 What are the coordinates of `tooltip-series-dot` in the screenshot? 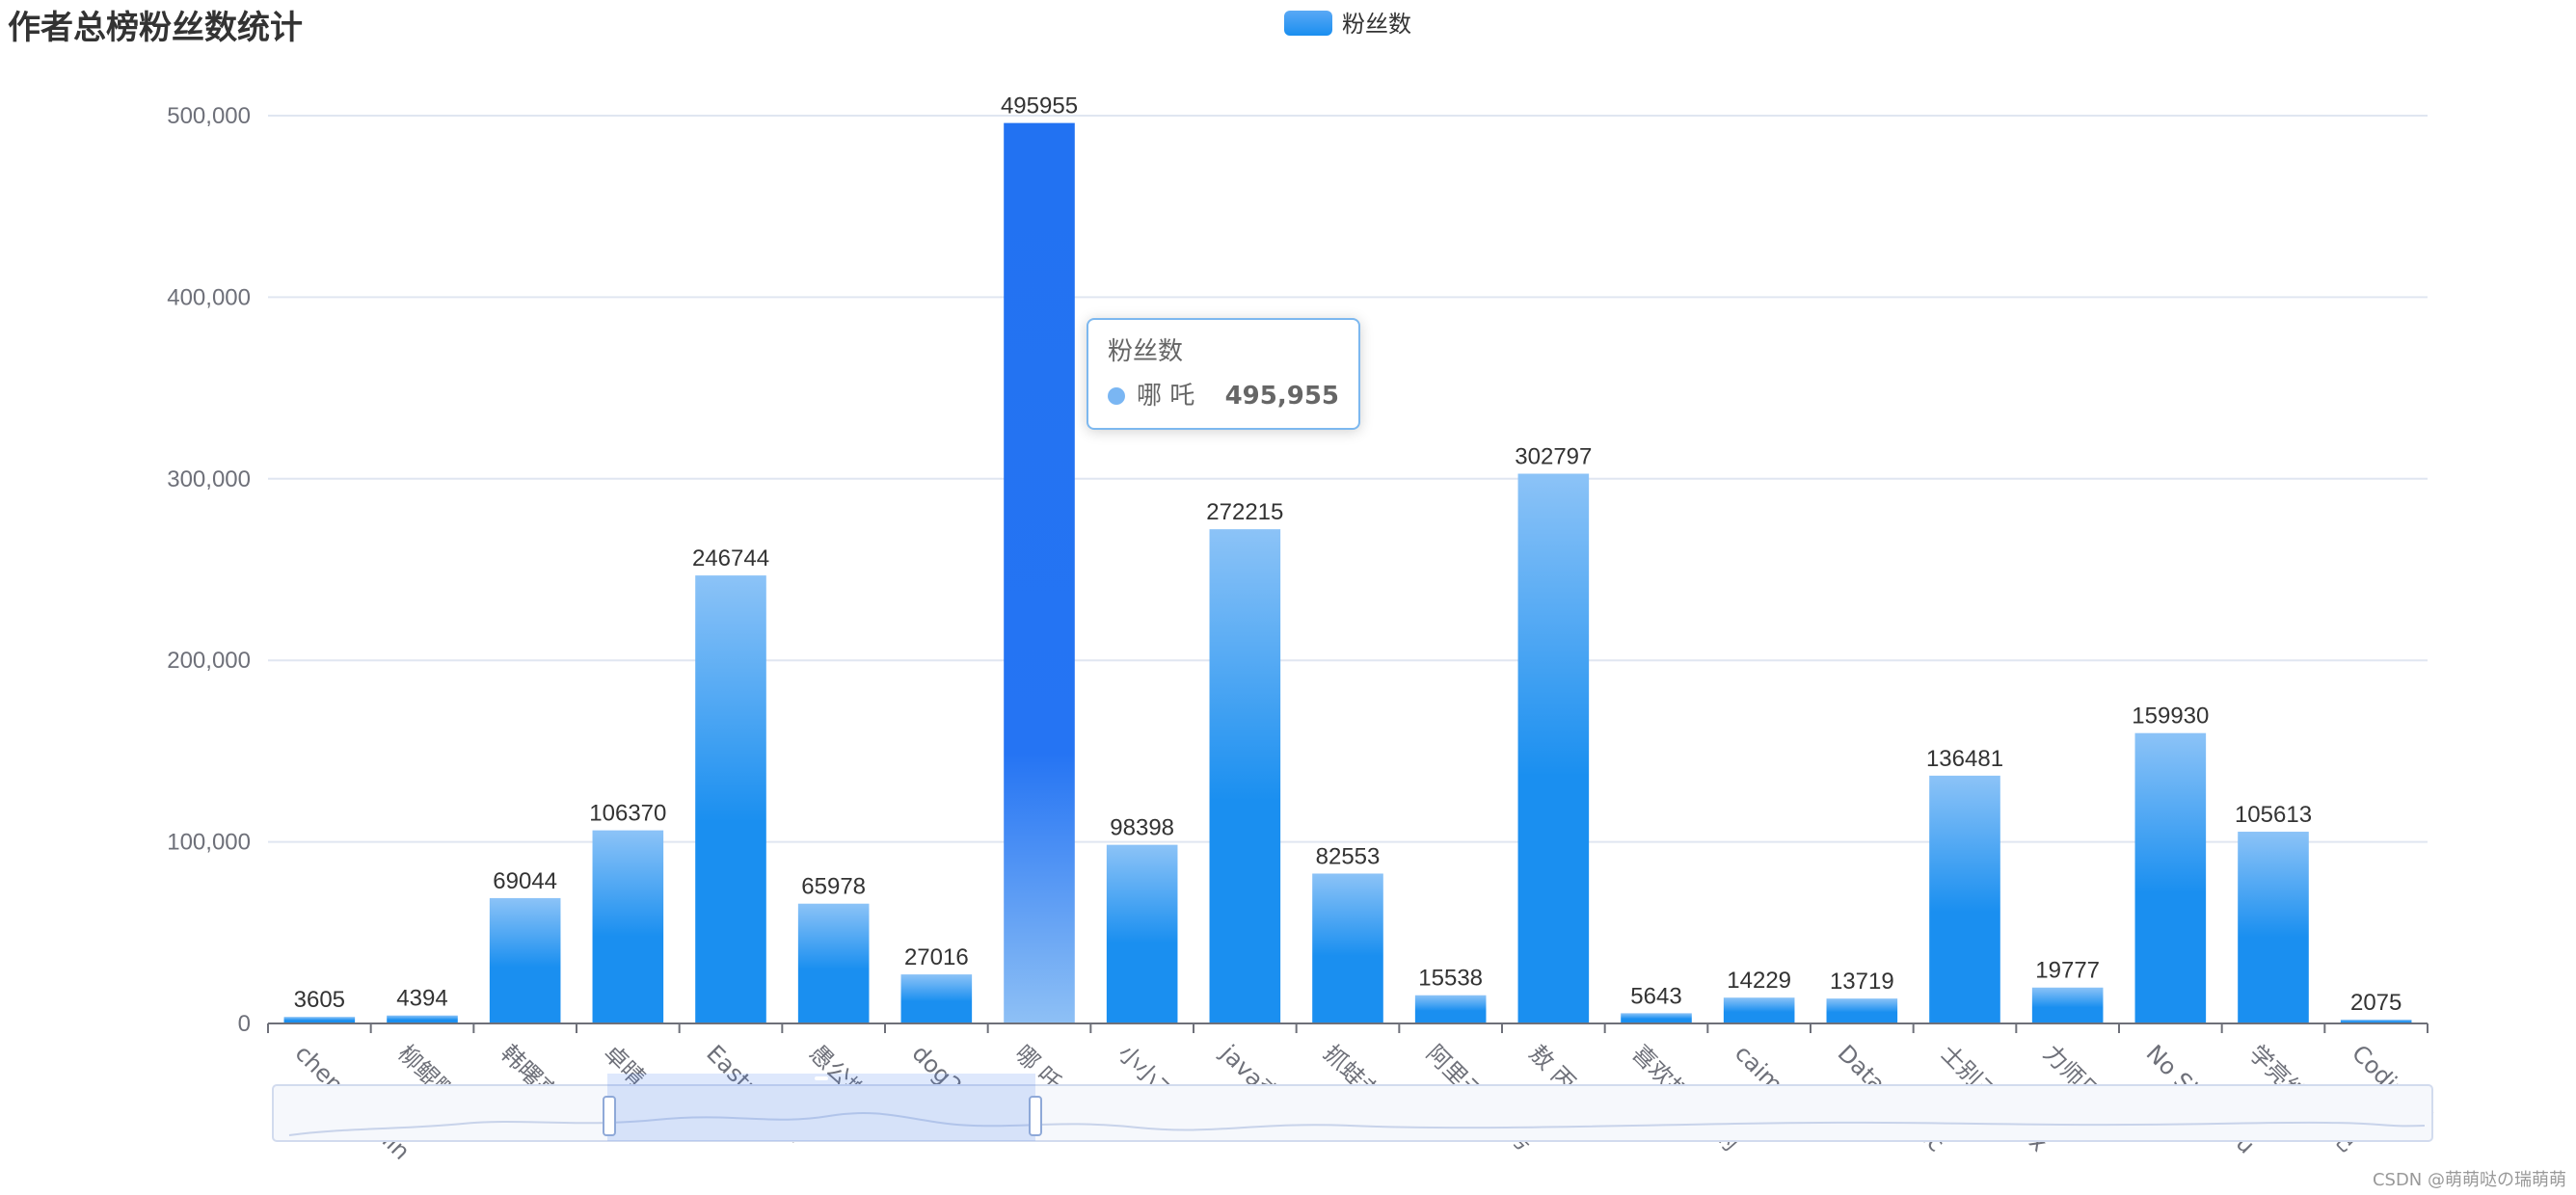 It's located at (1117, 396).